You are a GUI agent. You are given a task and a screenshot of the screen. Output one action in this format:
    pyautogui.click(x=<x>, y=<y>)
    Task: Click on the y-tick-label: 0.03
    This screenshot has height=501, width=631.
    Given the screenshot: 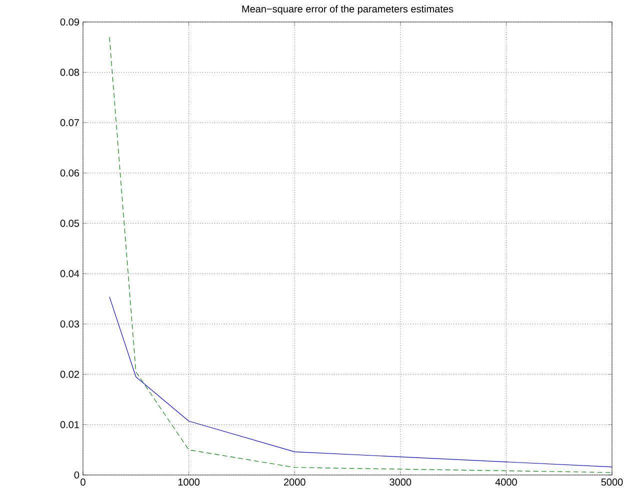 What is the action you would take?
    pyautogui.click(x=70, y=324)
    